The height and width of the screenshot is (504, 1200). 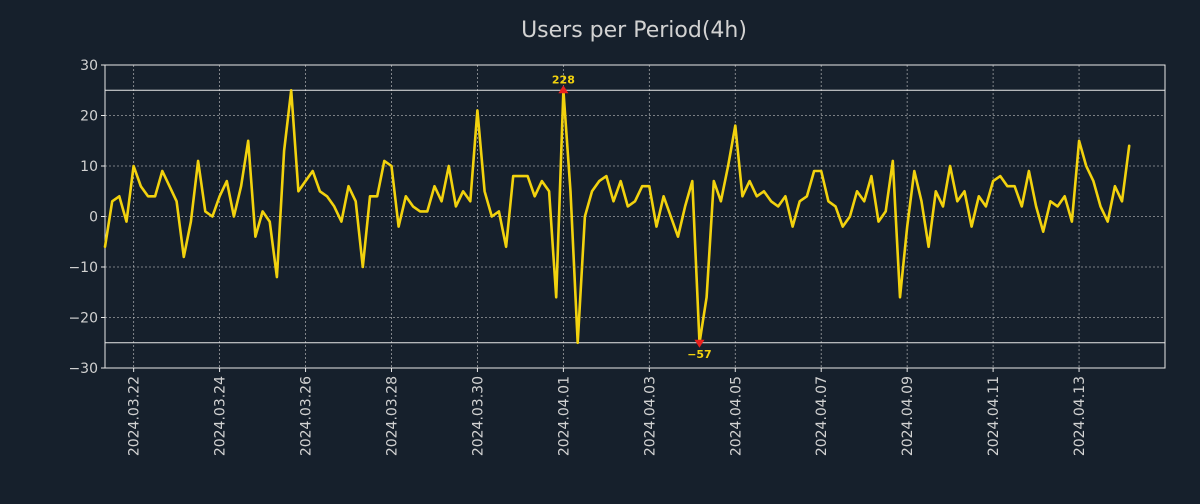 What do you see at coordinates (564, 416) in the screenshot?
I see `x-tick-label: 2024.04.01` at bounding box center [564, 416].